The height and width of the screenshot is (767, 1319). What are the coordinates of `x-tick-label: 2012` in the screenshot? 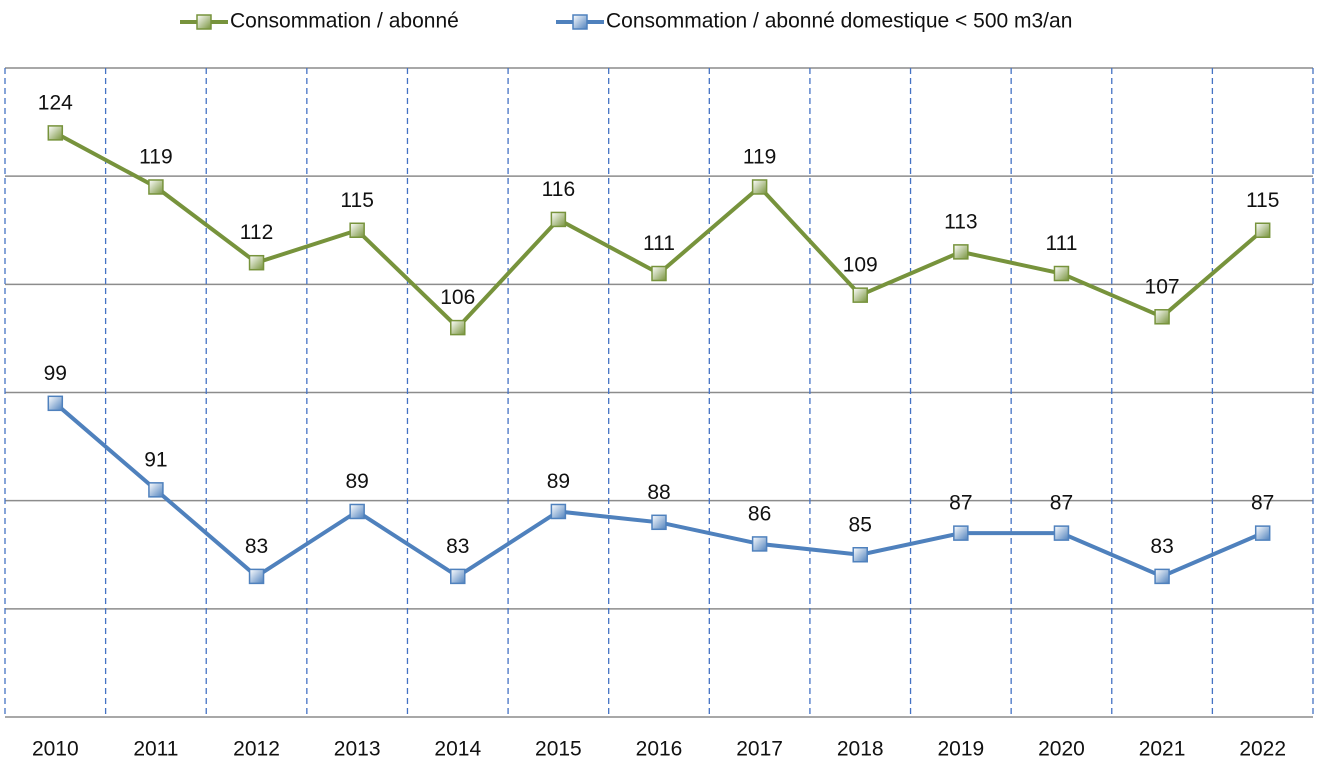 It's located at (256, 749).